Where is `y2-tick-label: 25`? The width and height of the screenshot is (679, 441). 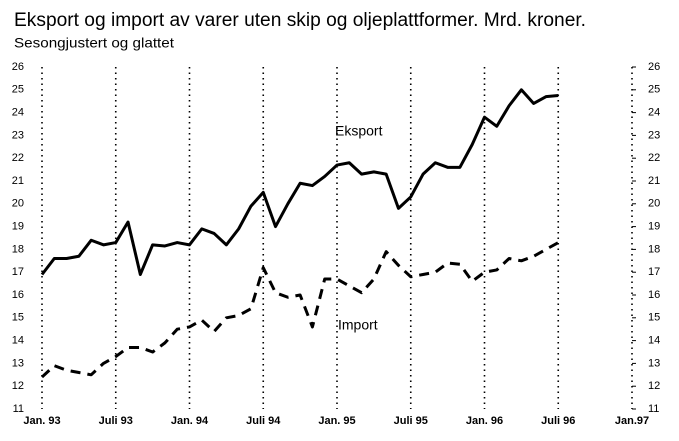
y2-tick-label: 25 is located at coordinates (654, 90).